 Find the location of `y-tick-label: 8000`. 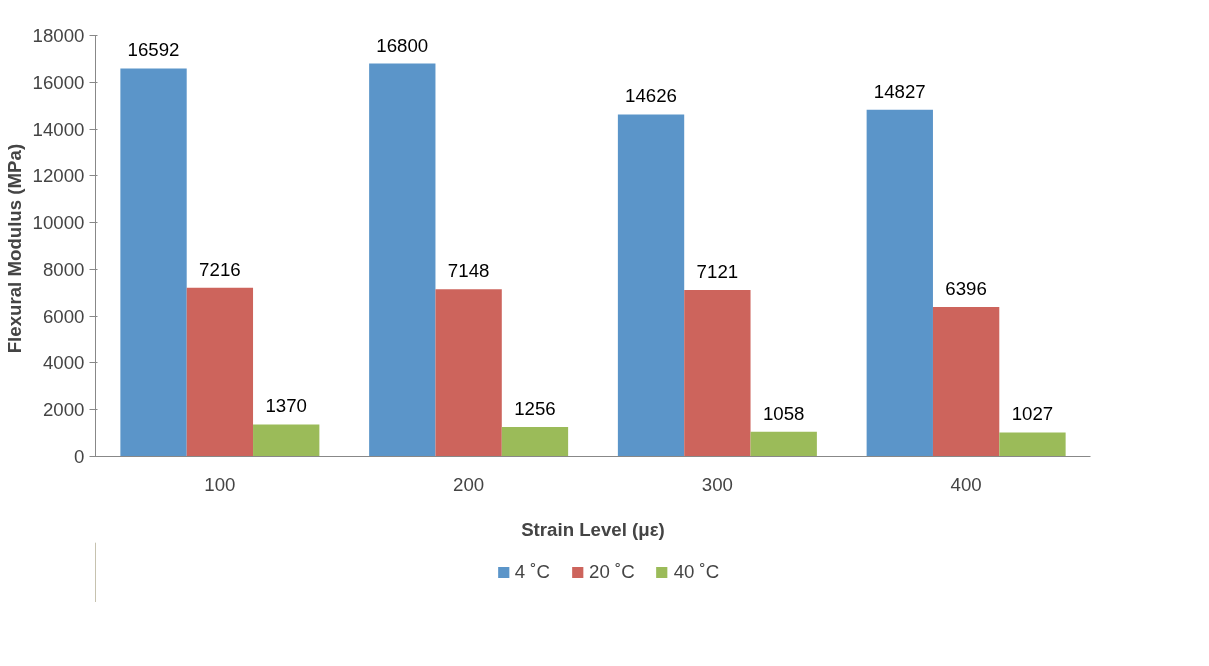

y-tick-label: 8000 is located at coordinates (64, 269).